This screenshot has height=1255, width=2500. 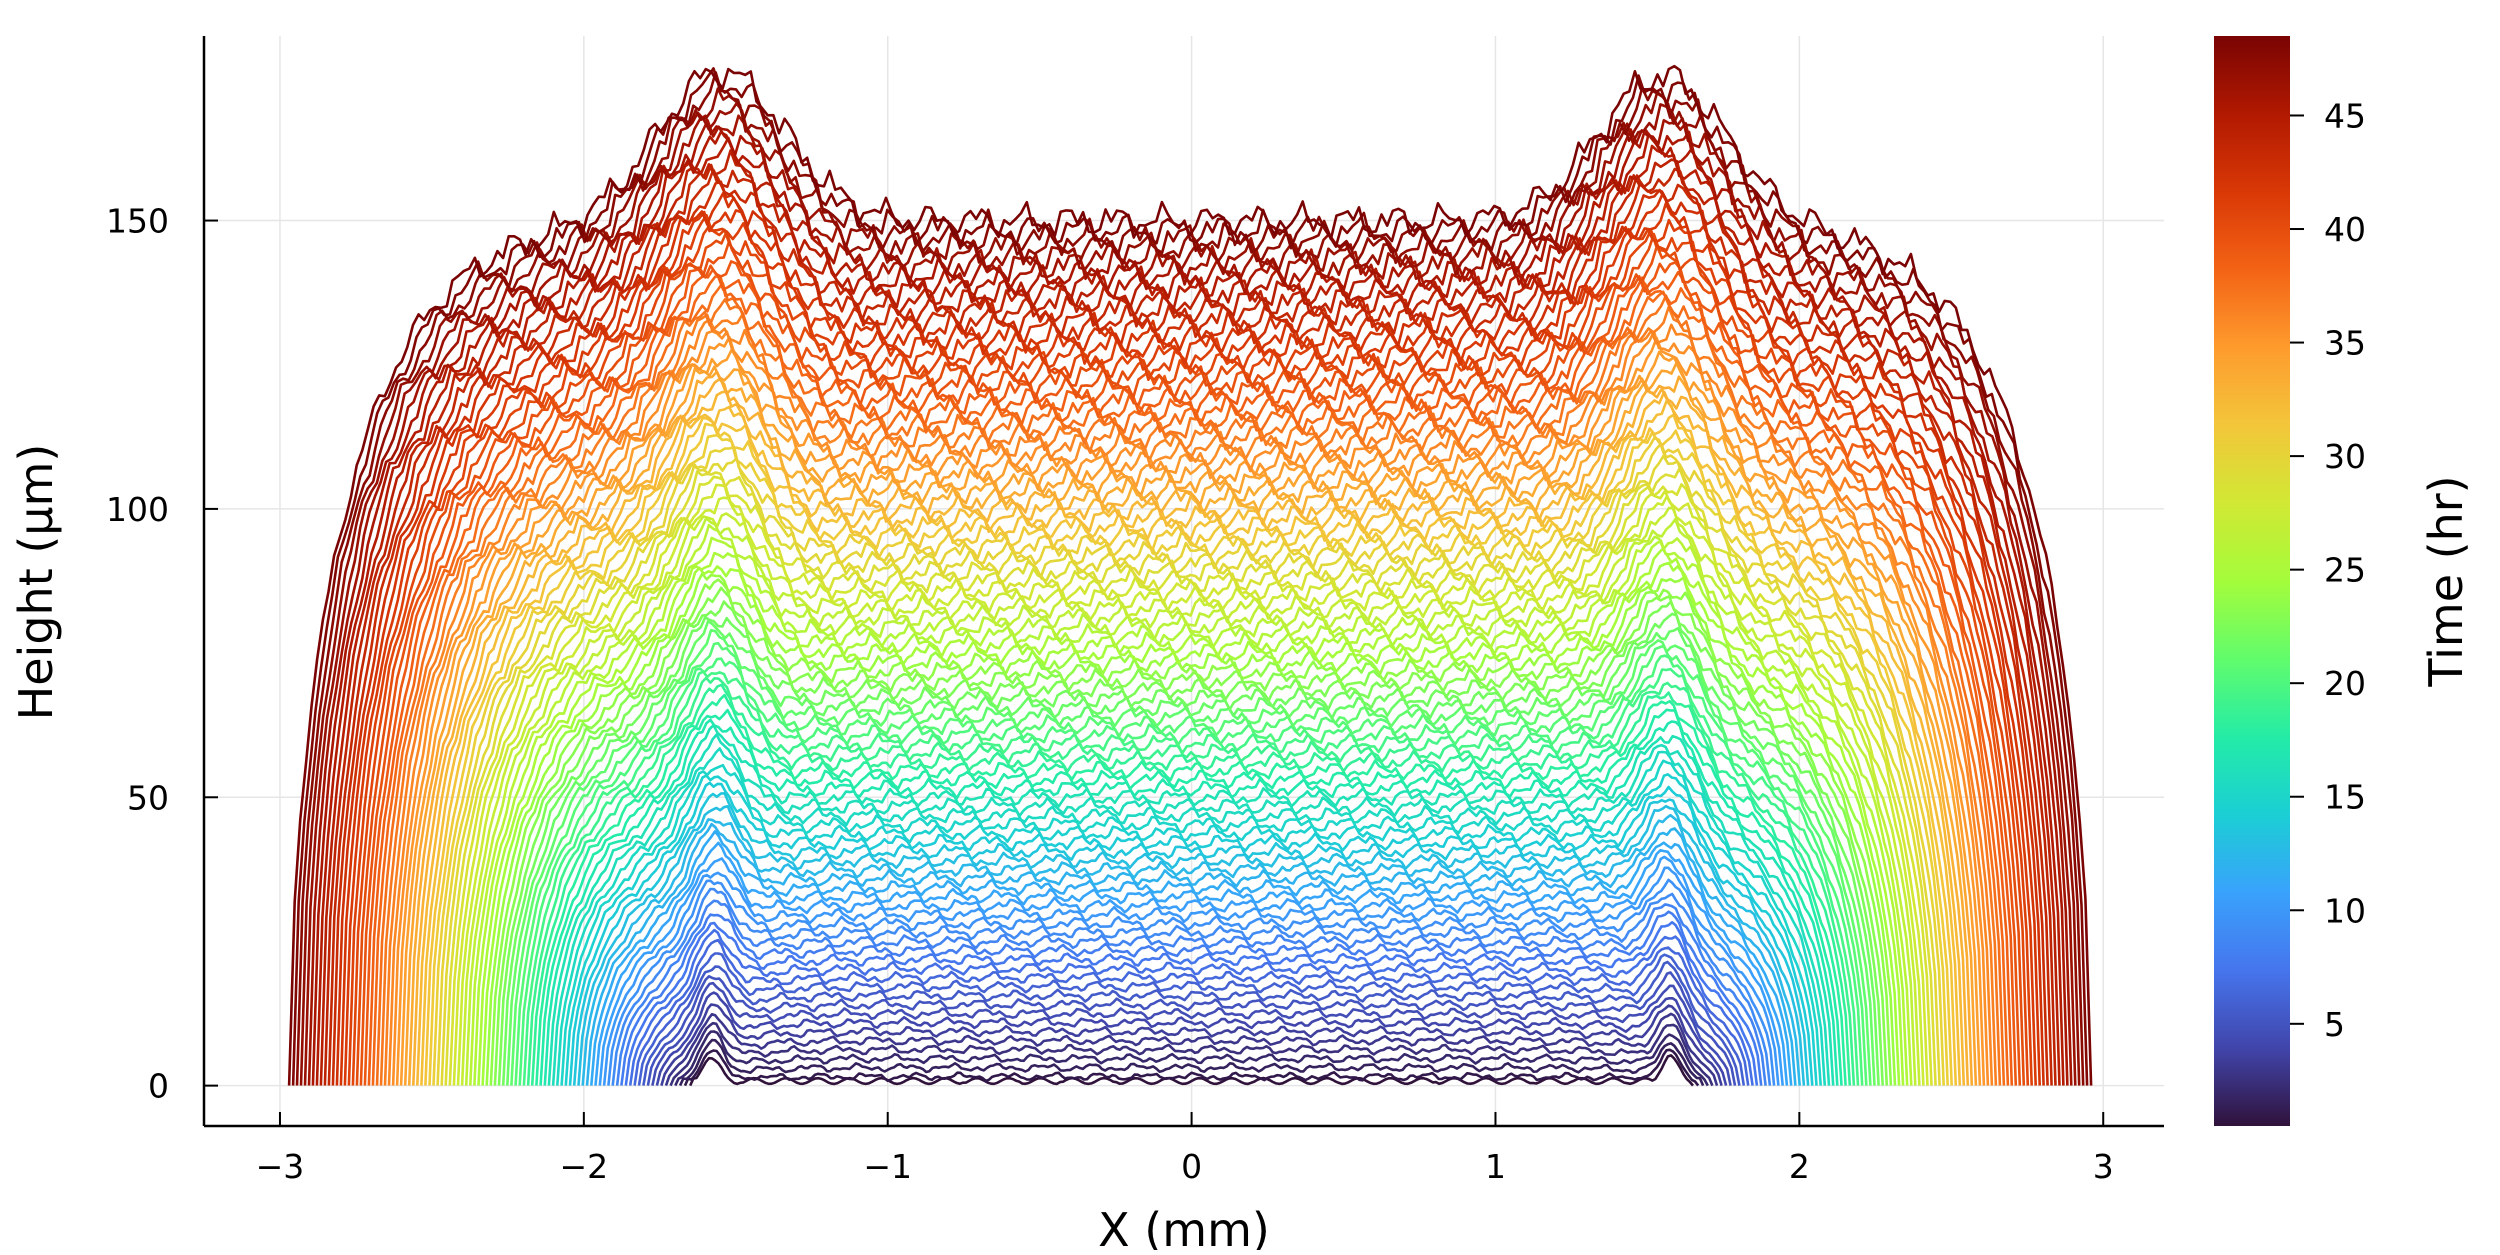 What do you see at coordinates (2345, 910) in the screenshot?
I see `colorbar-tick-label: 10` at bounding box center [2345, 910].